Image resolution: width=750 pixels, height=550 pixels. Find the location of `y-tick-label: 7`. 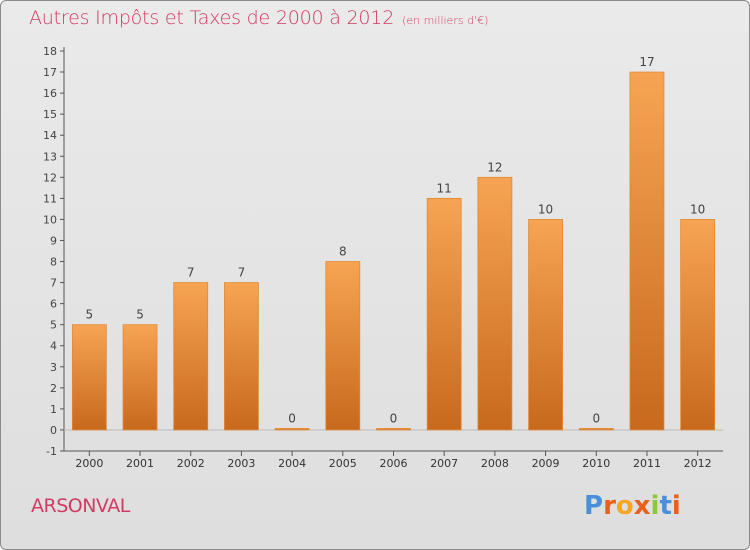

y-tick-label: 7 is located at coordinates (53, 283).